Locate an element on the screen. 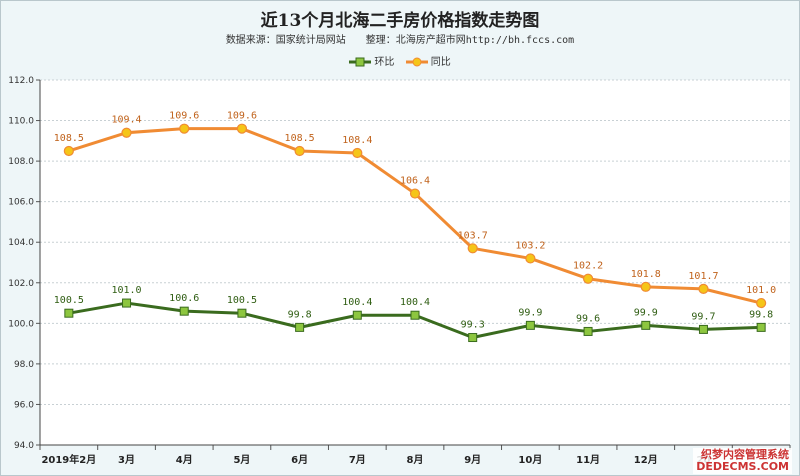 The image size is (800, 476). legend-mom-swatch-icon is located at coordinates (360, 62).